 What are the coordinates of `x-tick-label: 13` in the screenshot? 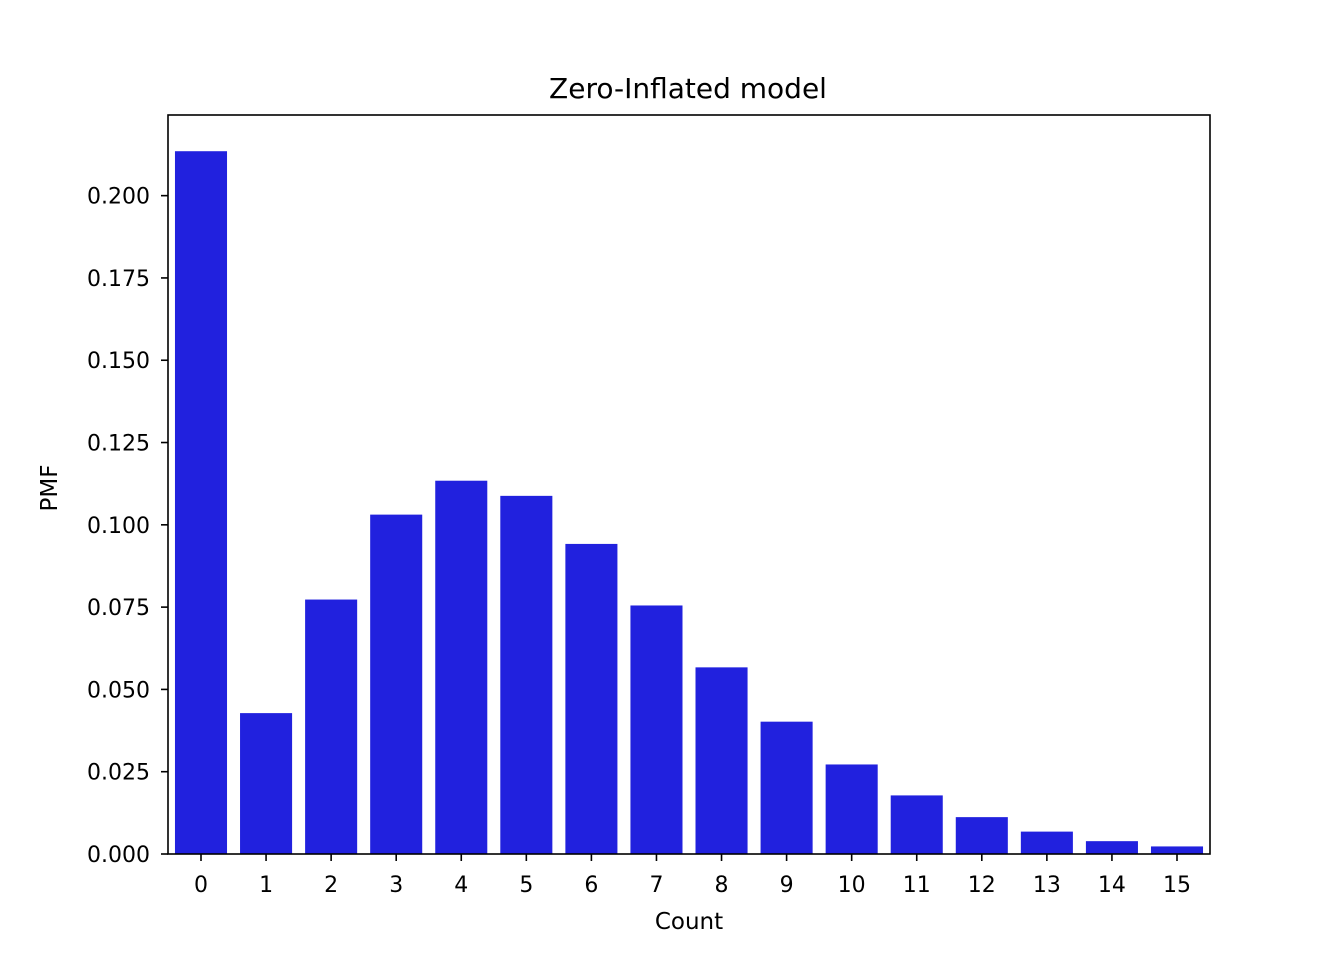 It's located at (1047, 885).